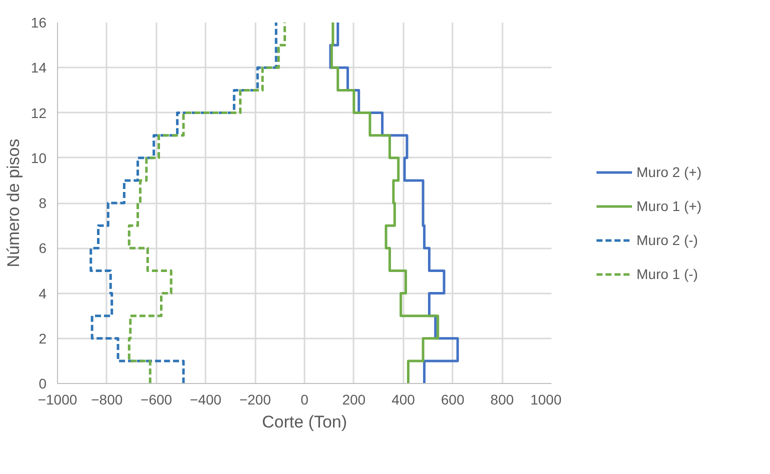  Describe the element at coordinates (42, 248) in the screenshot. I see `y-tick-label: 6` at that location.